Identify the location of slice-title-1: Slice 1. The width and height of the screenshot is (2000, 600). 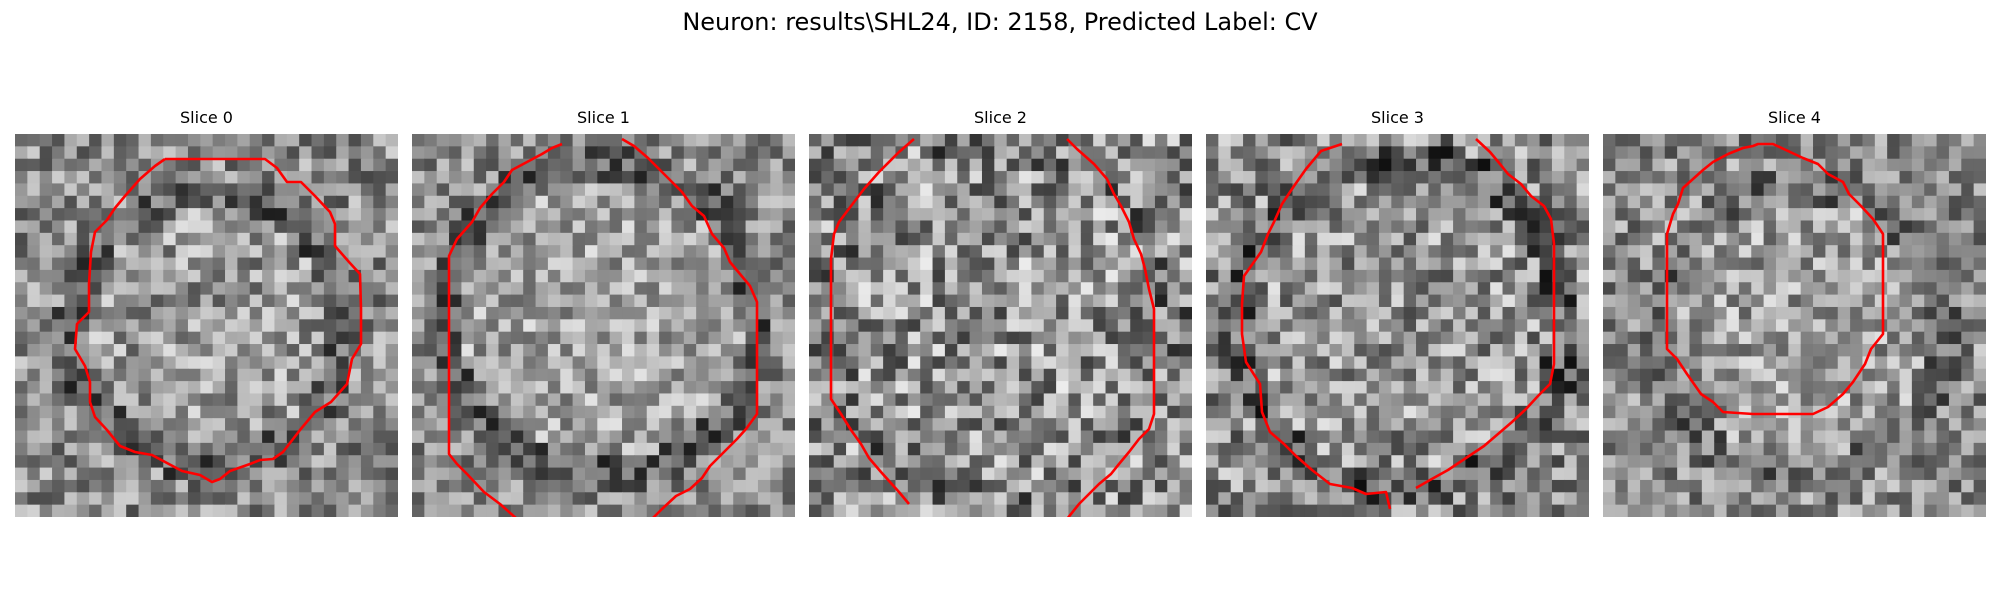
(603, 117).